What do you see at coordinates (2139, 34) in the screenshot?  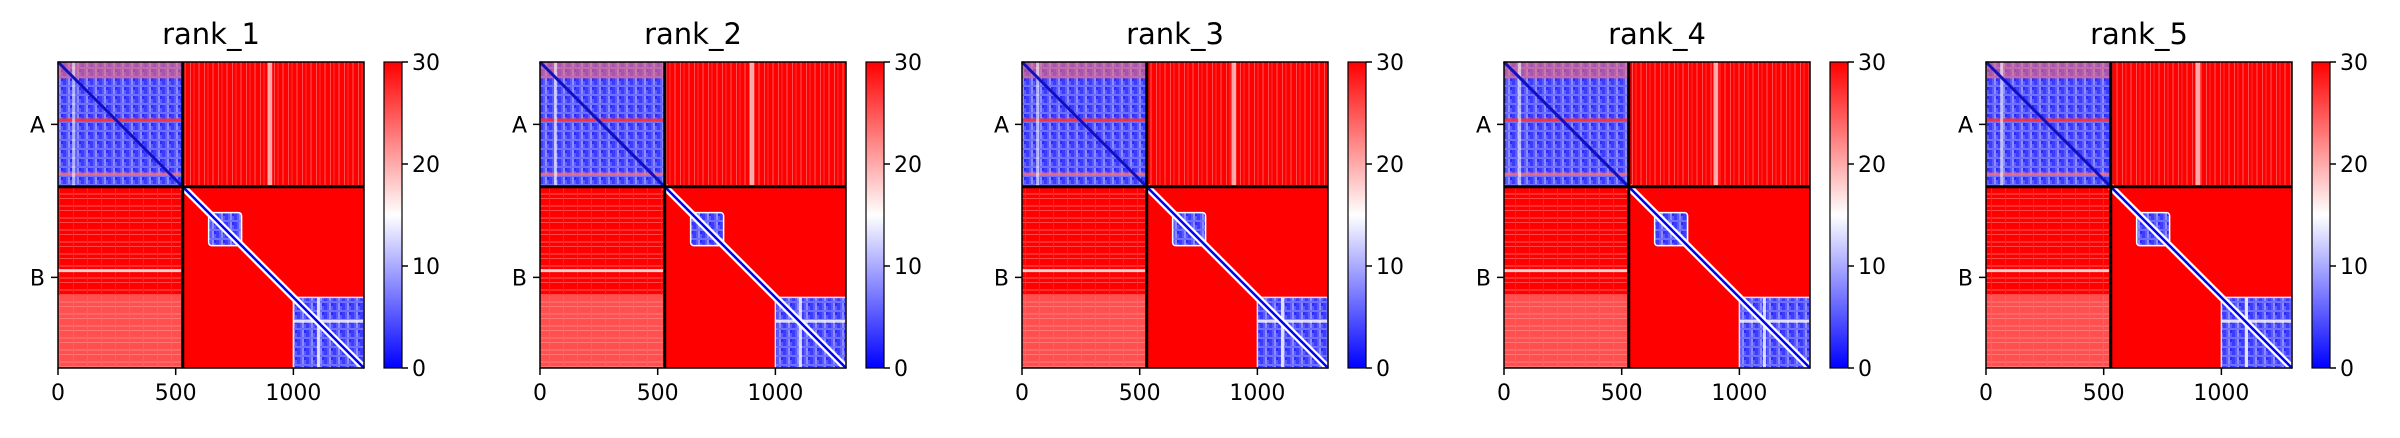 I see `chart-title: rank_5` at bounding box center [2139, 34].